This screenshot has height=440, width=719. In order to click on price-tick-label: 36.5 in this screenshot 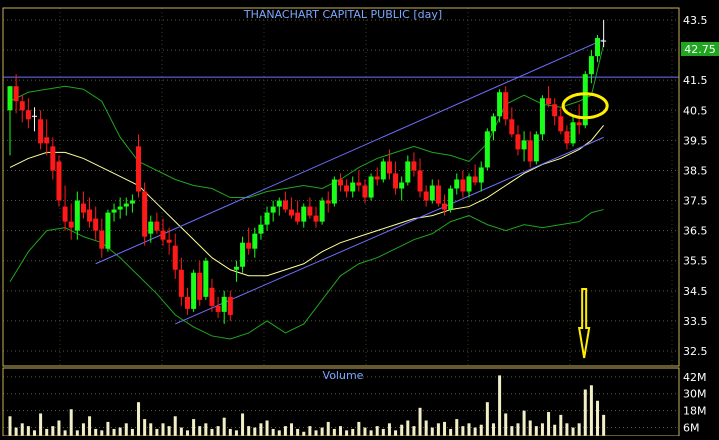, I will do `click(695, 231)`.